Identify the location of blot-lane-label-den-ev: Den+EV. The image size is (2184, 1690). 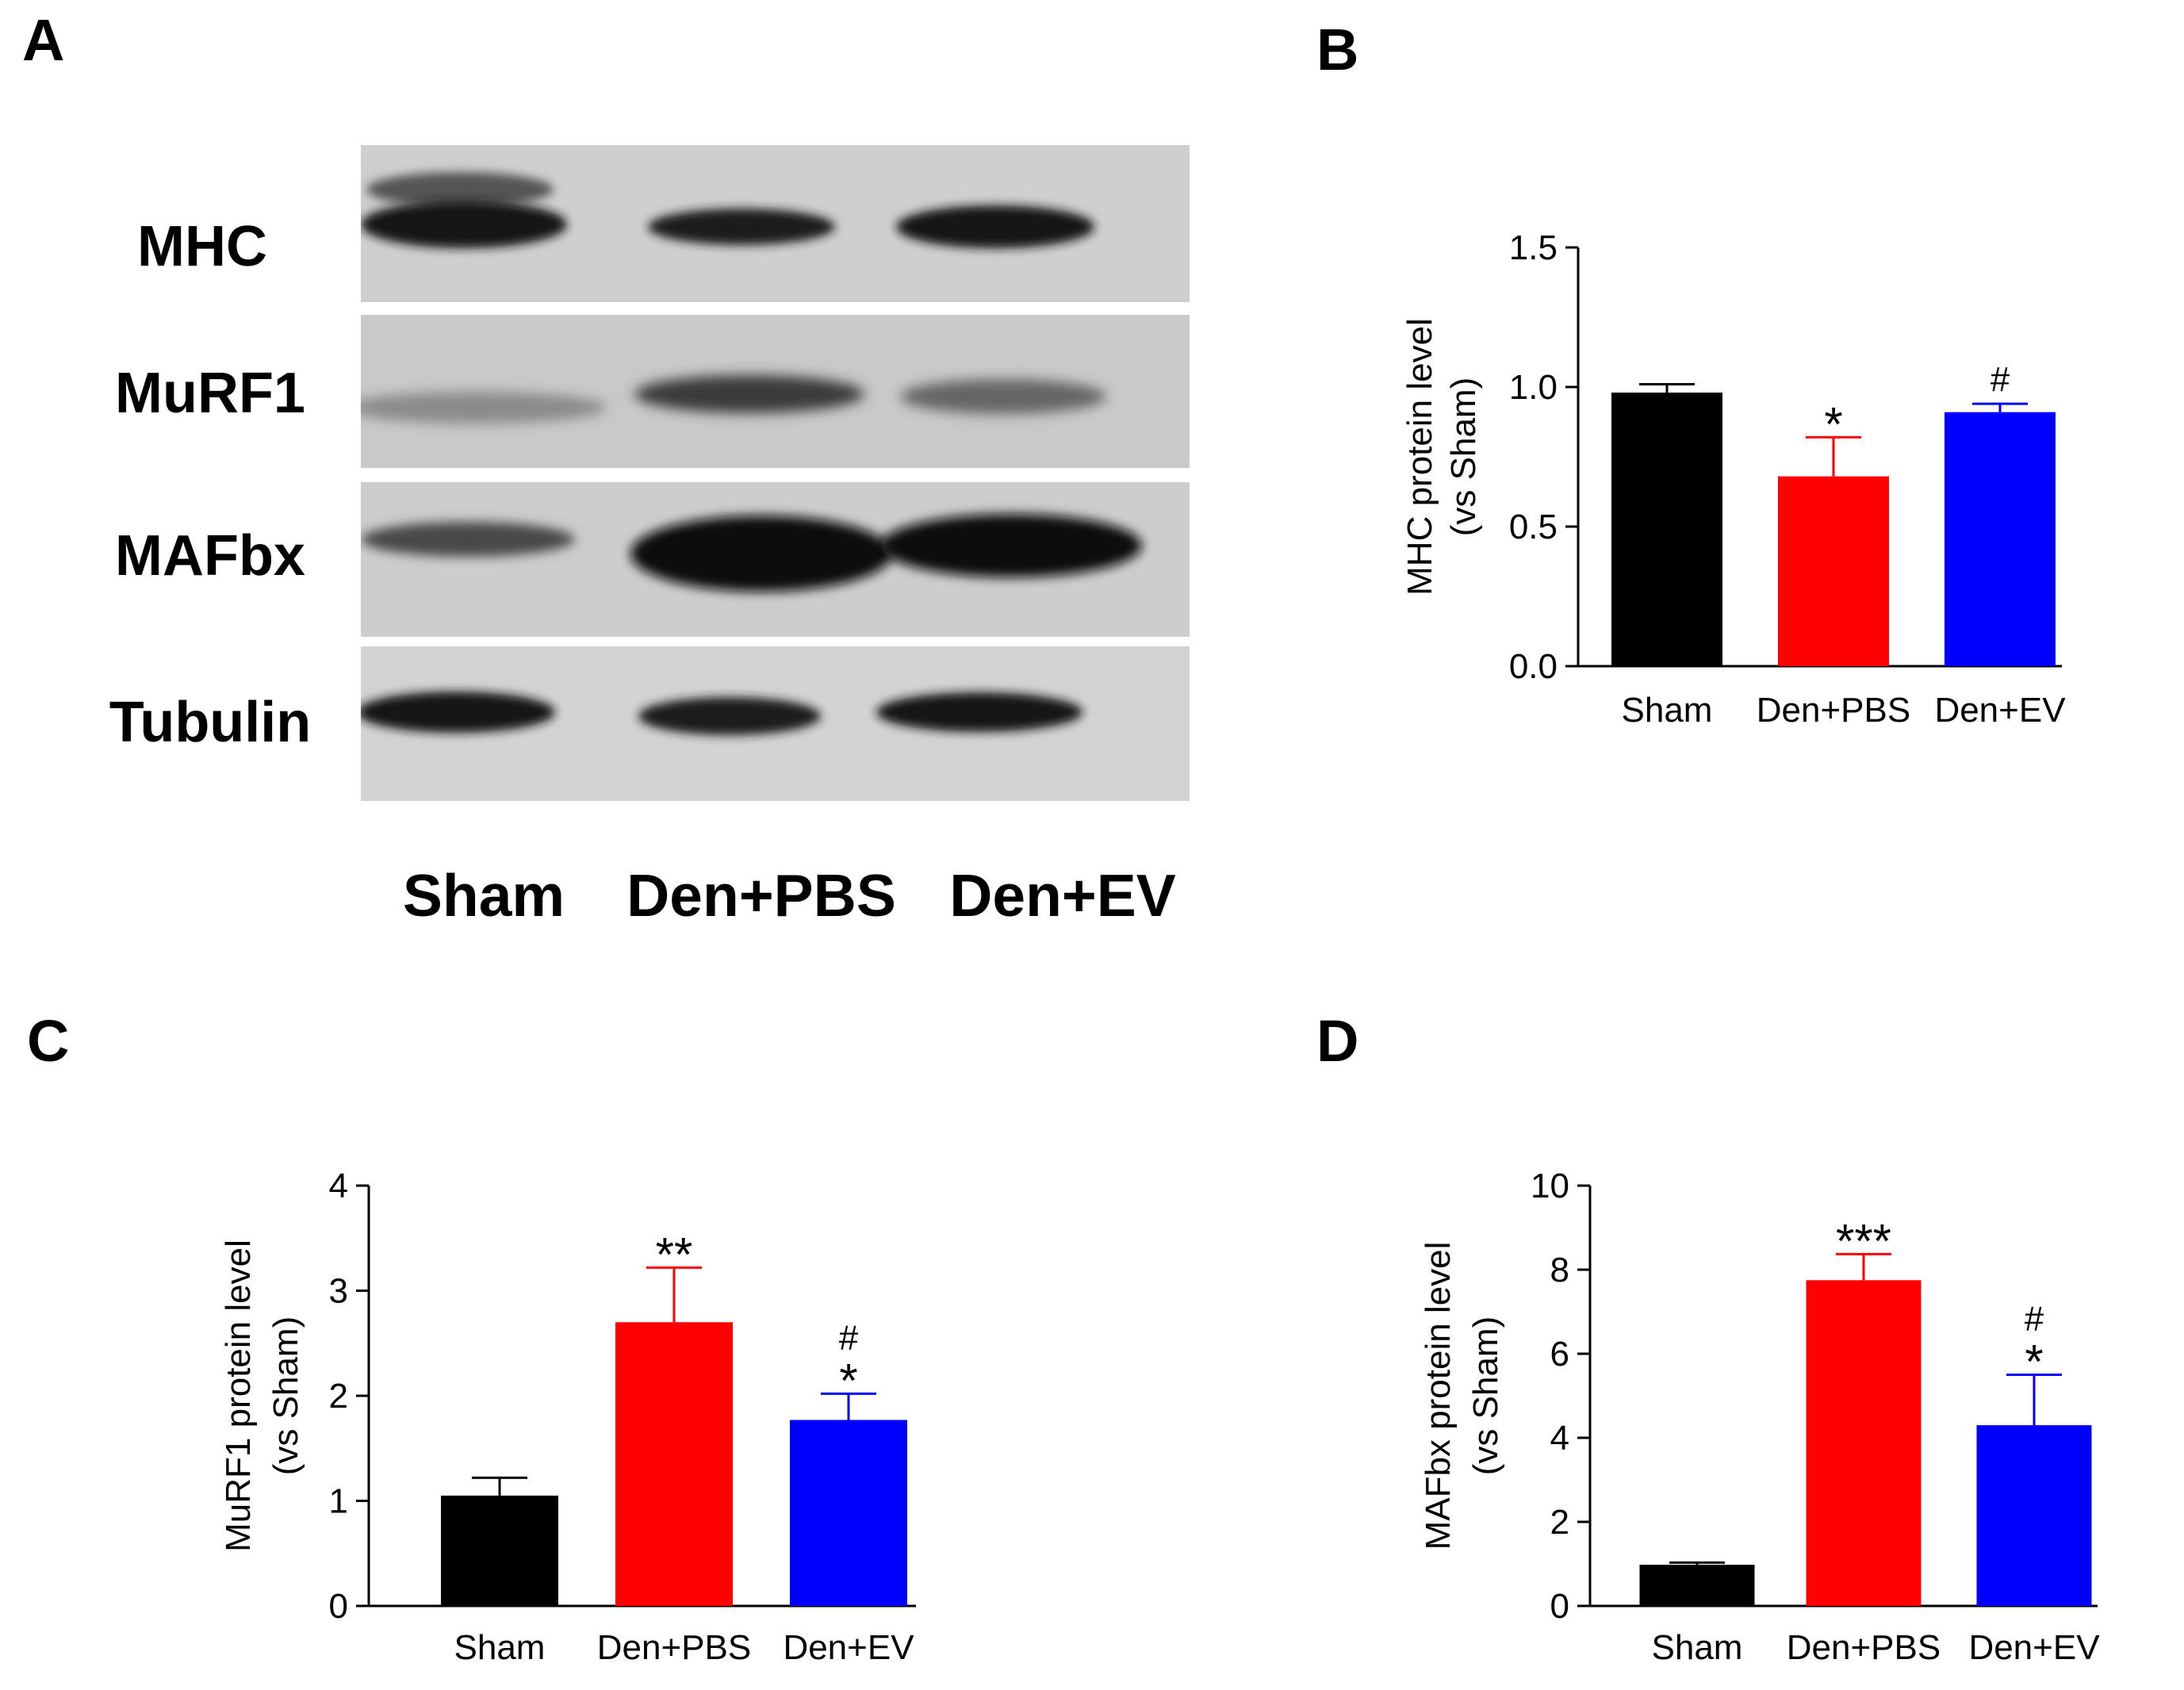
(1062, 895).